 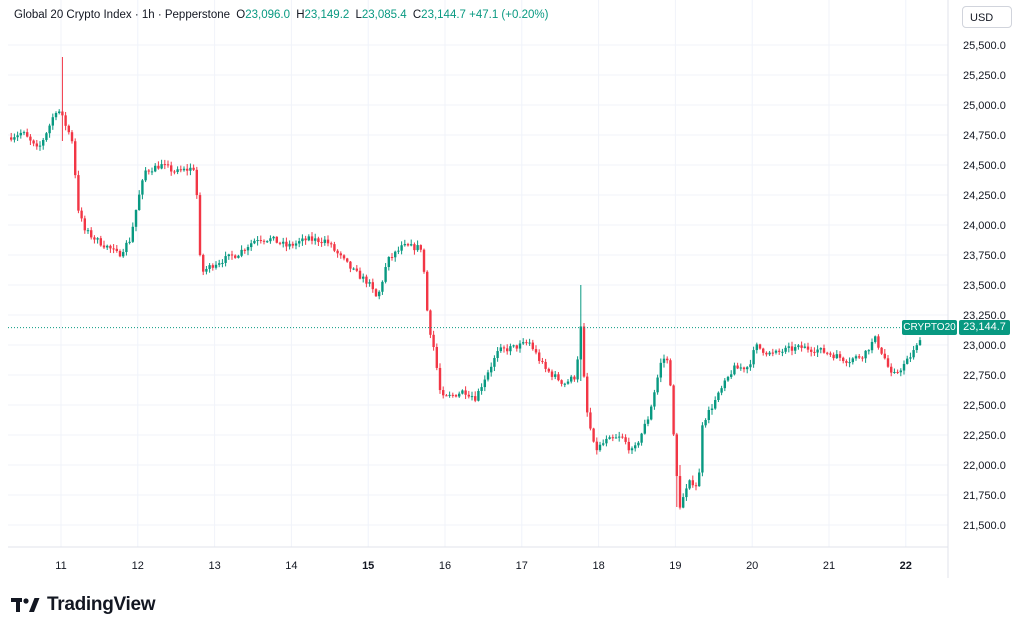 What do you see at coordinates (483, 566) in the screenshot?
I see `time-axis: 11 12 13 14 15 16 17 18 19 20 21 22` at bounding box center [483, 566].